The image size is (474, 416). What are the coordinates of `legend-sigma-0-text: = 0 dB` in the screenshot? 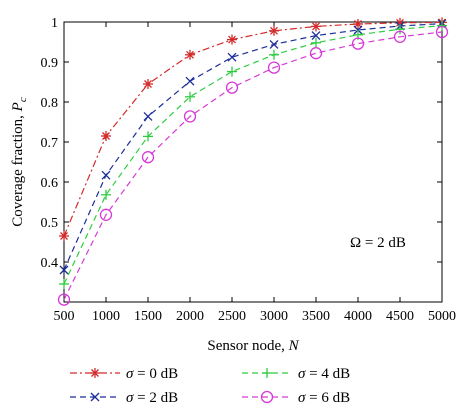 It's located at (155, 374).